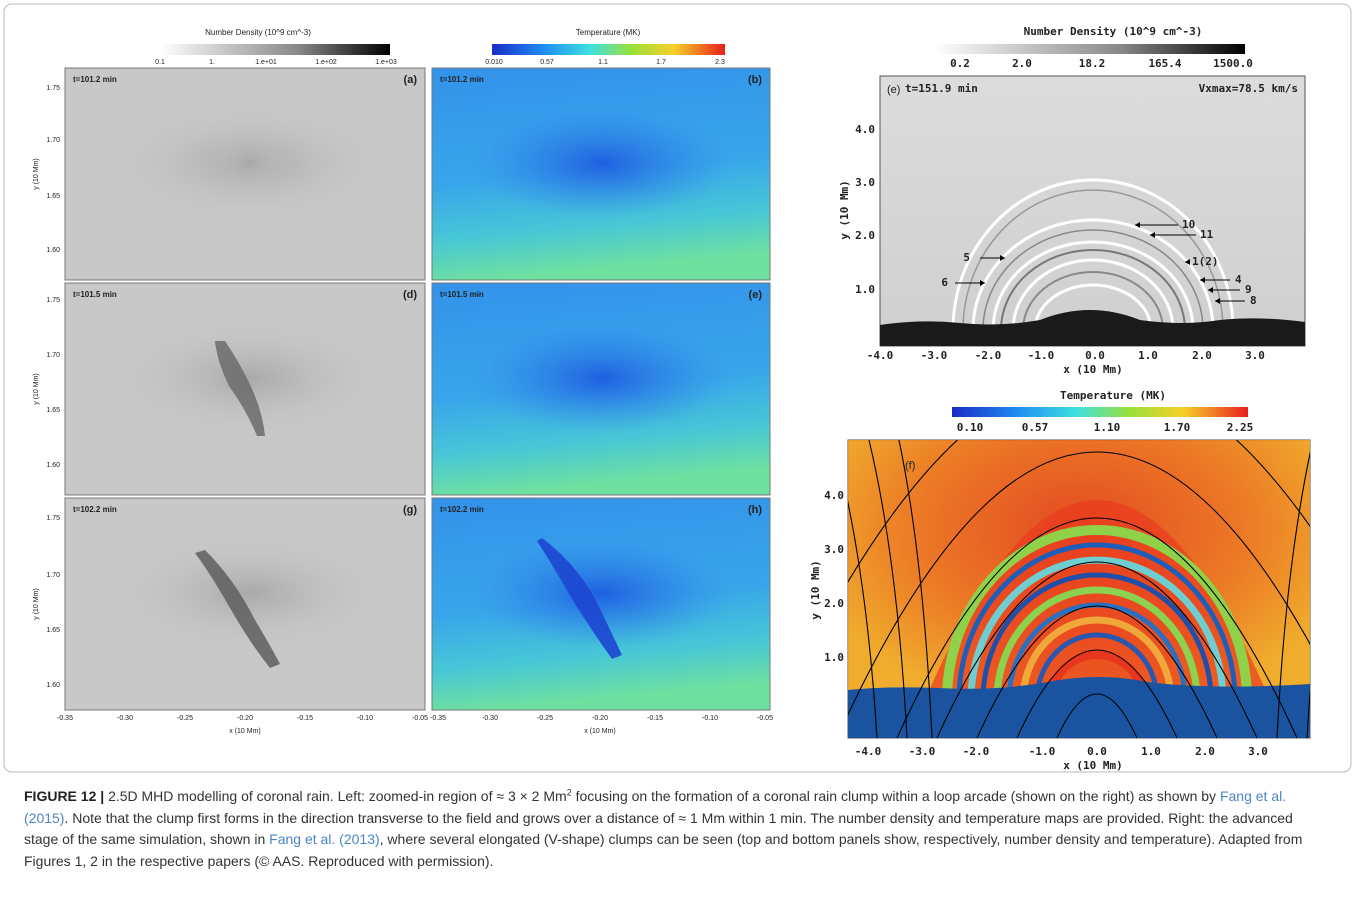 The width and height of the screenshot is (1355, 907). I want to click on map-panel: t=102.2 min (h), so click(601, 604).